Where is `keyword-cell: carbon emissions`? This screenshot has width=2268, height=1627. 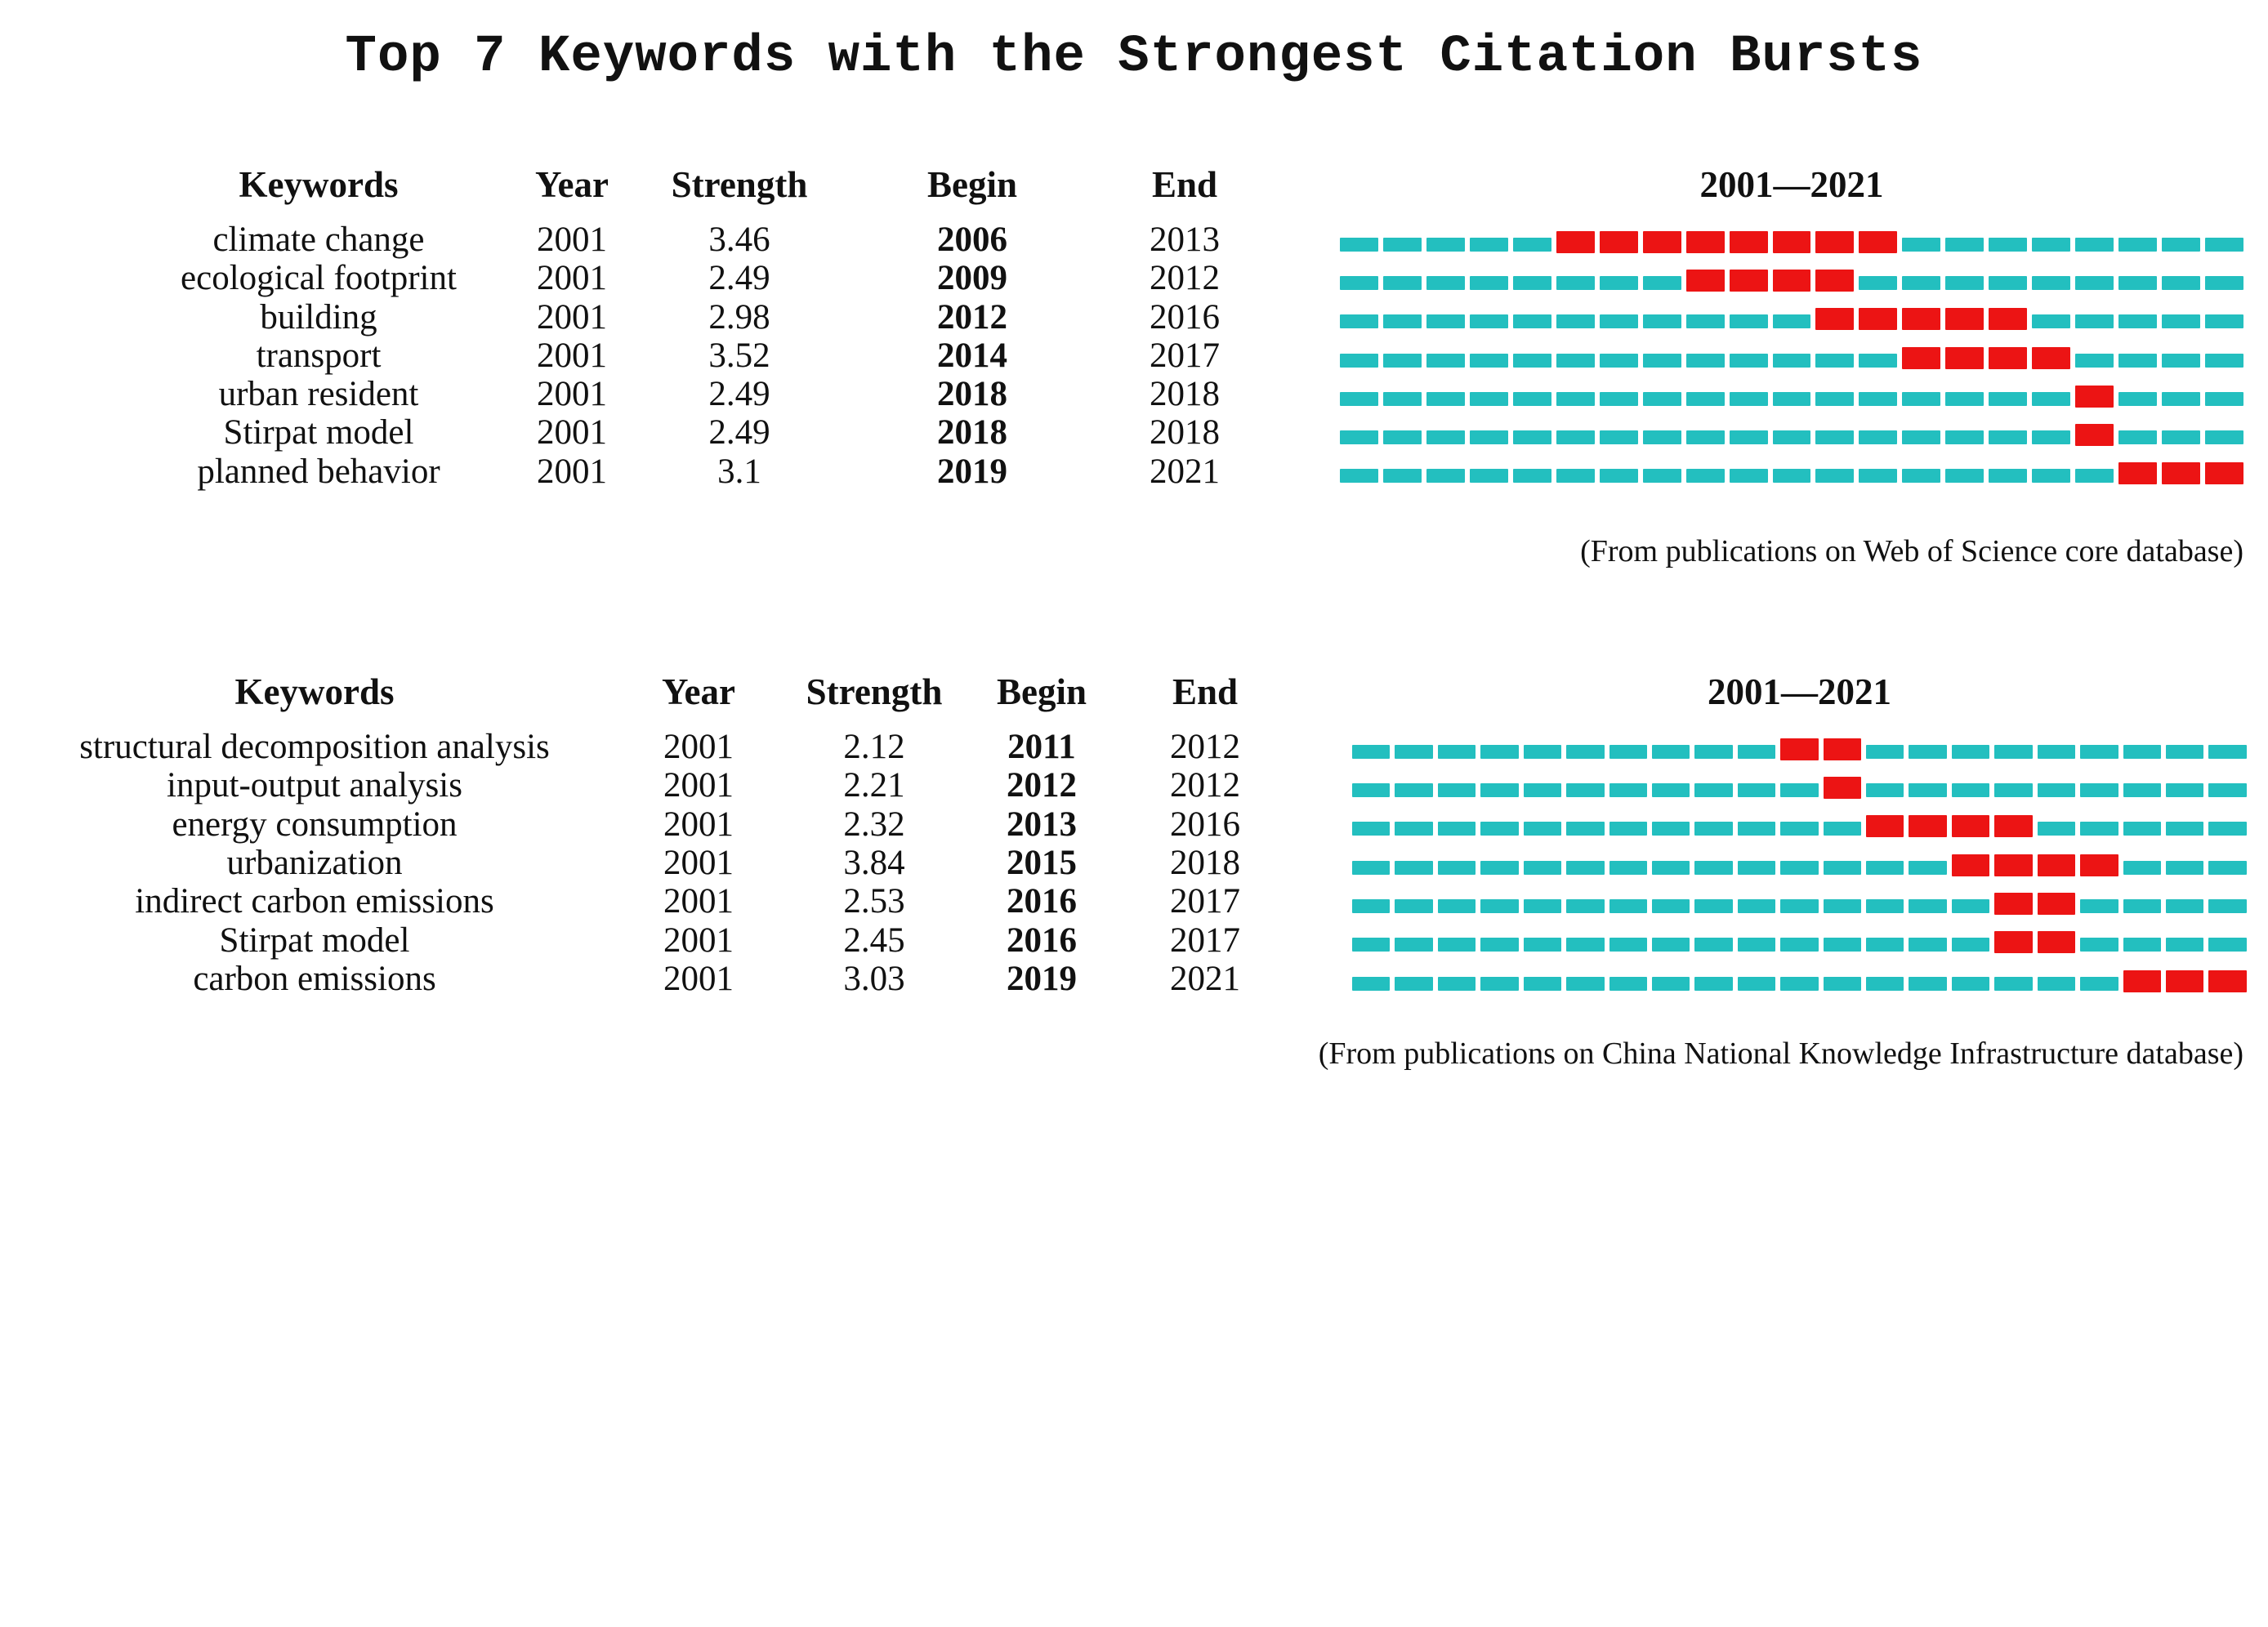
keyword-cell: carbon emissions is located at coordinates (314, 979).